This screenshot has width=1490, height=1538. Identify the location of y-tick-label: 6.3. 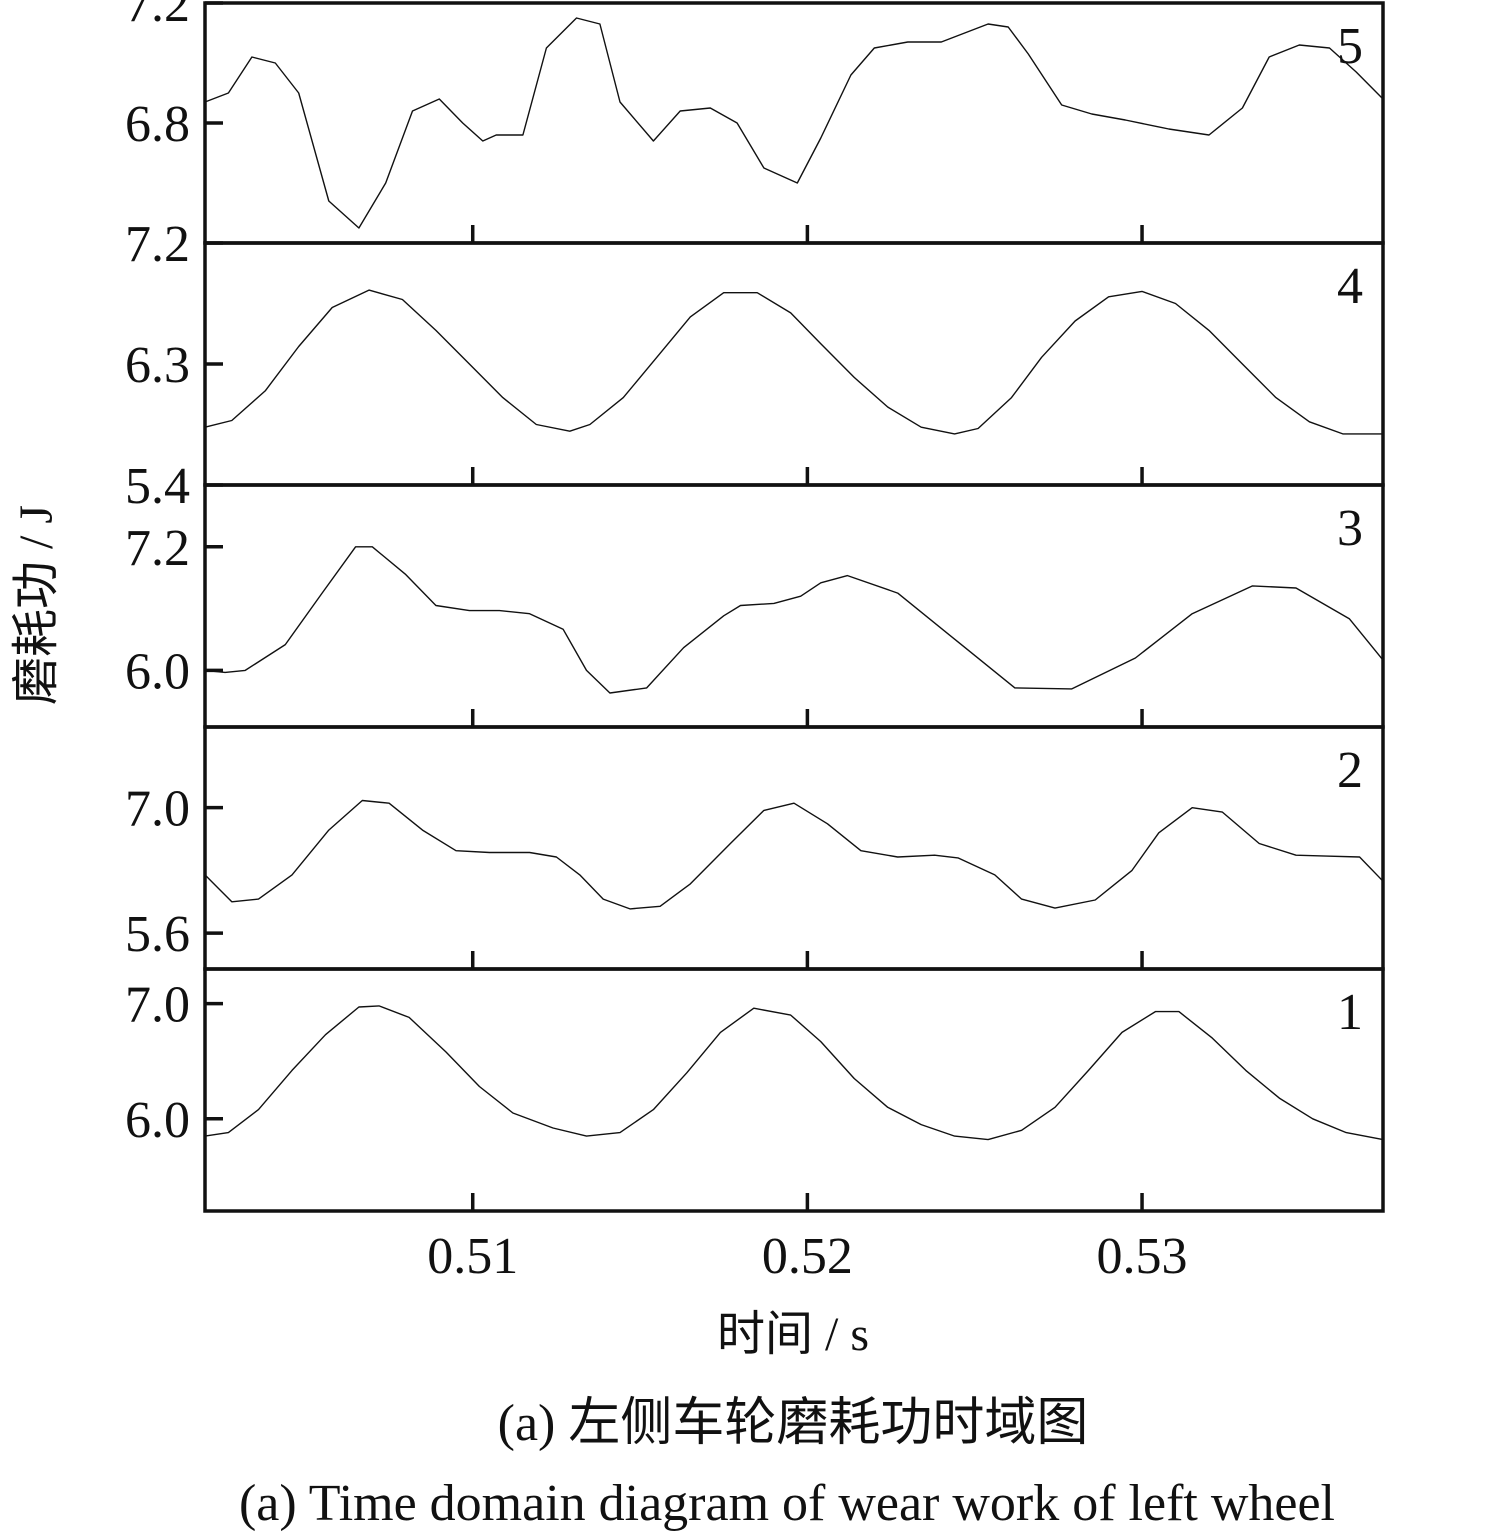
(157, 365).